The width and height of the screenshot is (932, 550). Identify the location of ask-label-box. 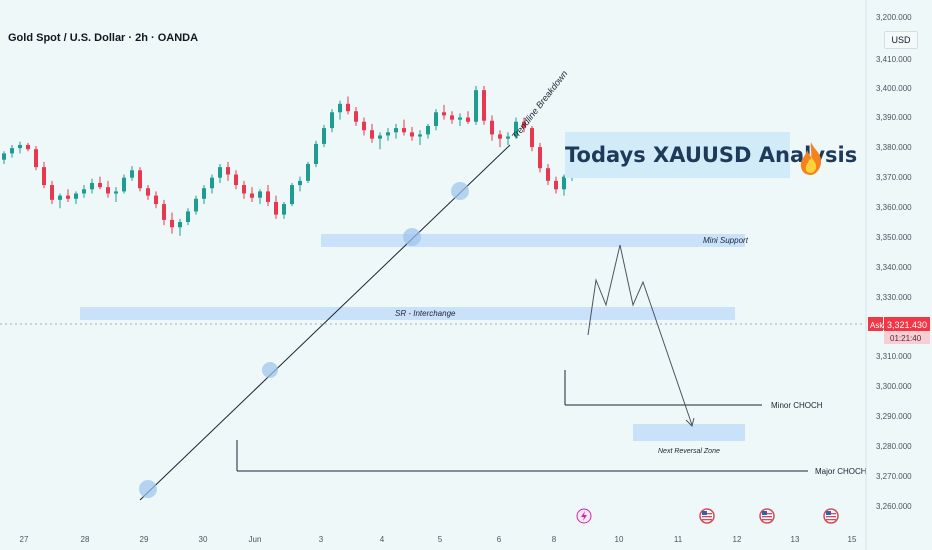
(875, 324).